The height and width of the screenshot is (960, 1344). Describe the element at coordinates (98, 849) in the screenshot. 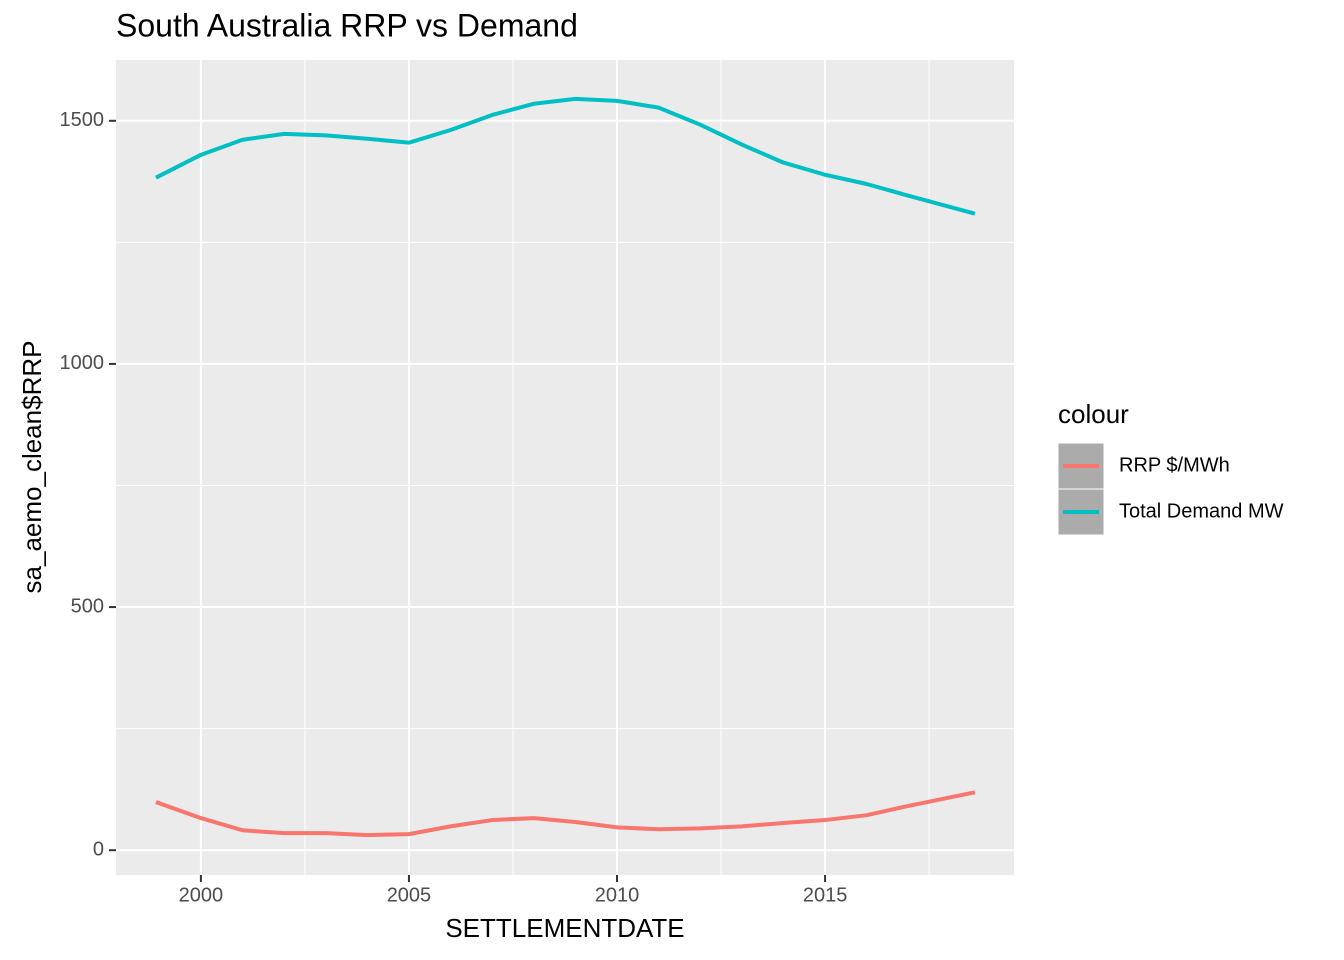

I see `y-tick-label: 0` at that location.